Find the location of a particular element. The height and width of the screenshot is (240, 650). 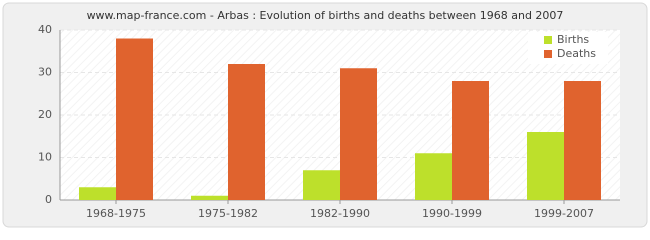

y-tick-label: 20 is located at coordinates (45, 114).